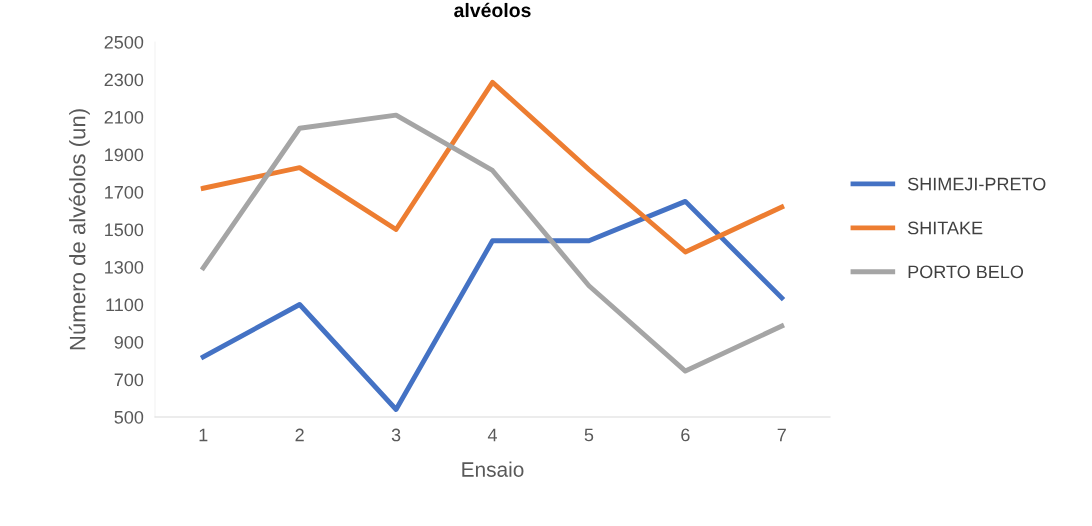 The height and width of the screenshot is (526, 1092). I want to click on y-tick-label: 1700, so click(124, 192).